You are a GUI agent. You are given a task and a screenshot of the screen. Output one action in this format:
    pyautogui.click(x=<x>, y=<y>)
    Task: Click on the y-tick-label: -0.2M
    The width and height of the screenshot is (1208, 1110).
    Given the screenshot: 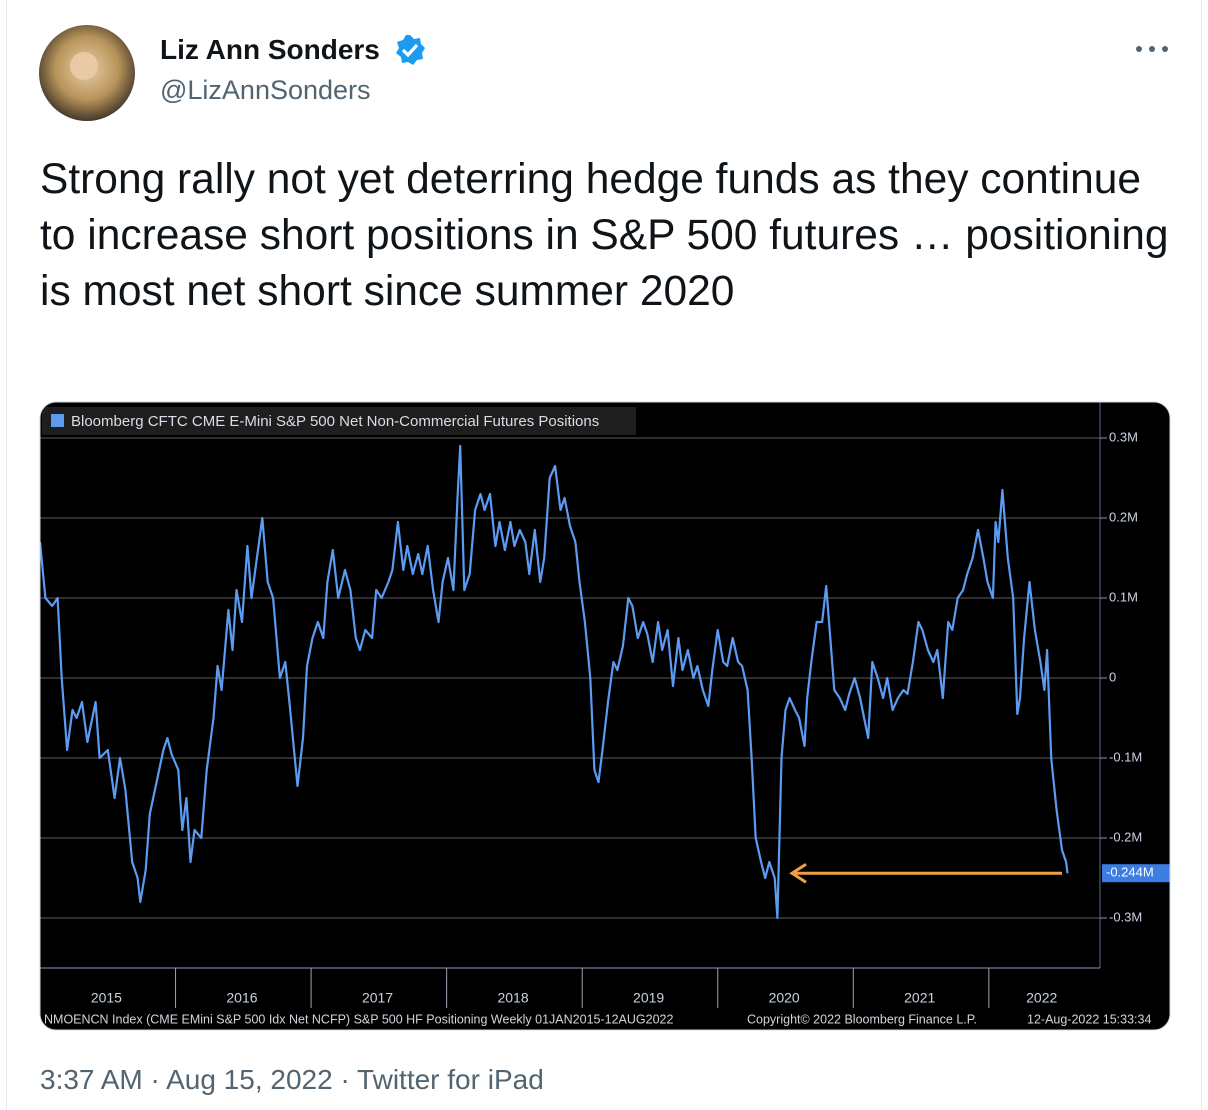 What is the action you would take?
    pyautogui.click(x=1125, y=836)
    